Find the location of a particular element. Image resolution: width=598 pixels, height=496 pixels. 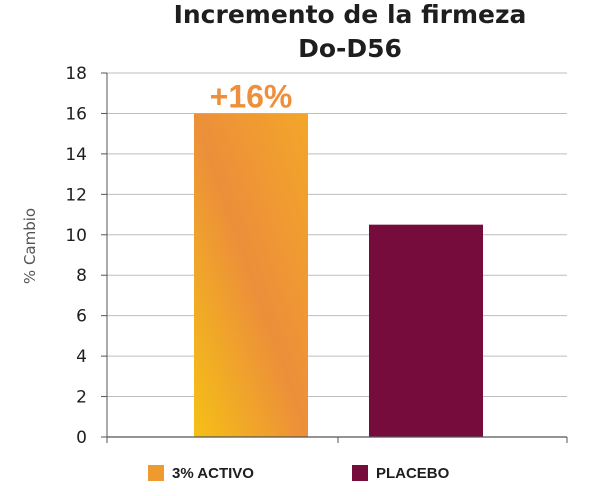

y-tick-label-2: 2 is located at coordinates (81, 398).